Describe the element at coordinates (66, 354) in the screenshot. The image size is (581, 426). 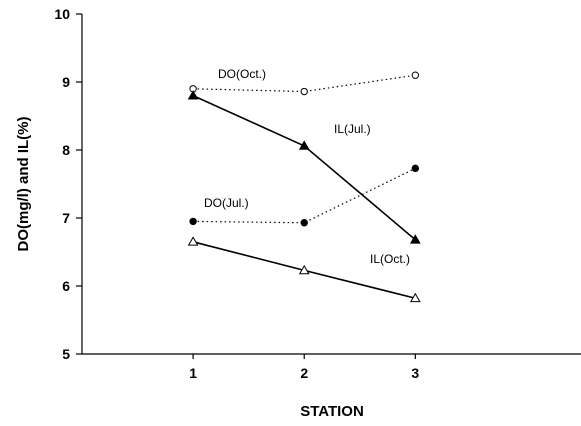
I see `y-tick-label: 5` at that location.